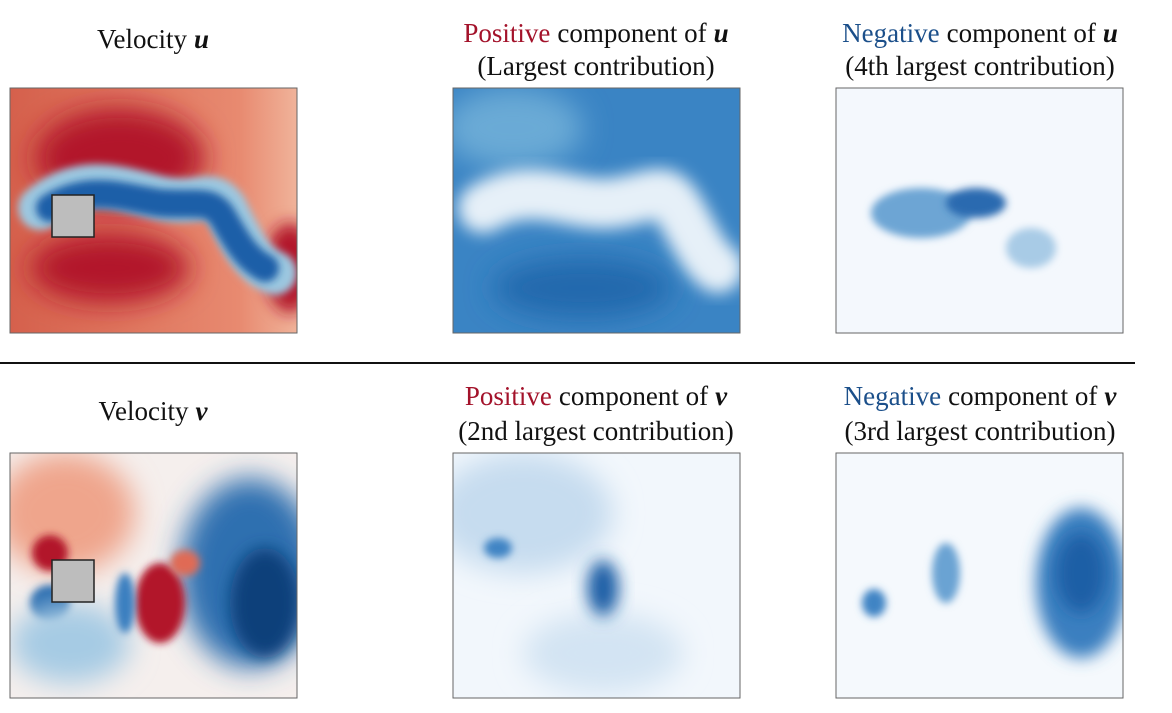 The image size is (1172, 713). Describe the element at coordinates (595, 431) in the screenshot. I see `panel-subtitle: (2nd largest contribution)` at that location.